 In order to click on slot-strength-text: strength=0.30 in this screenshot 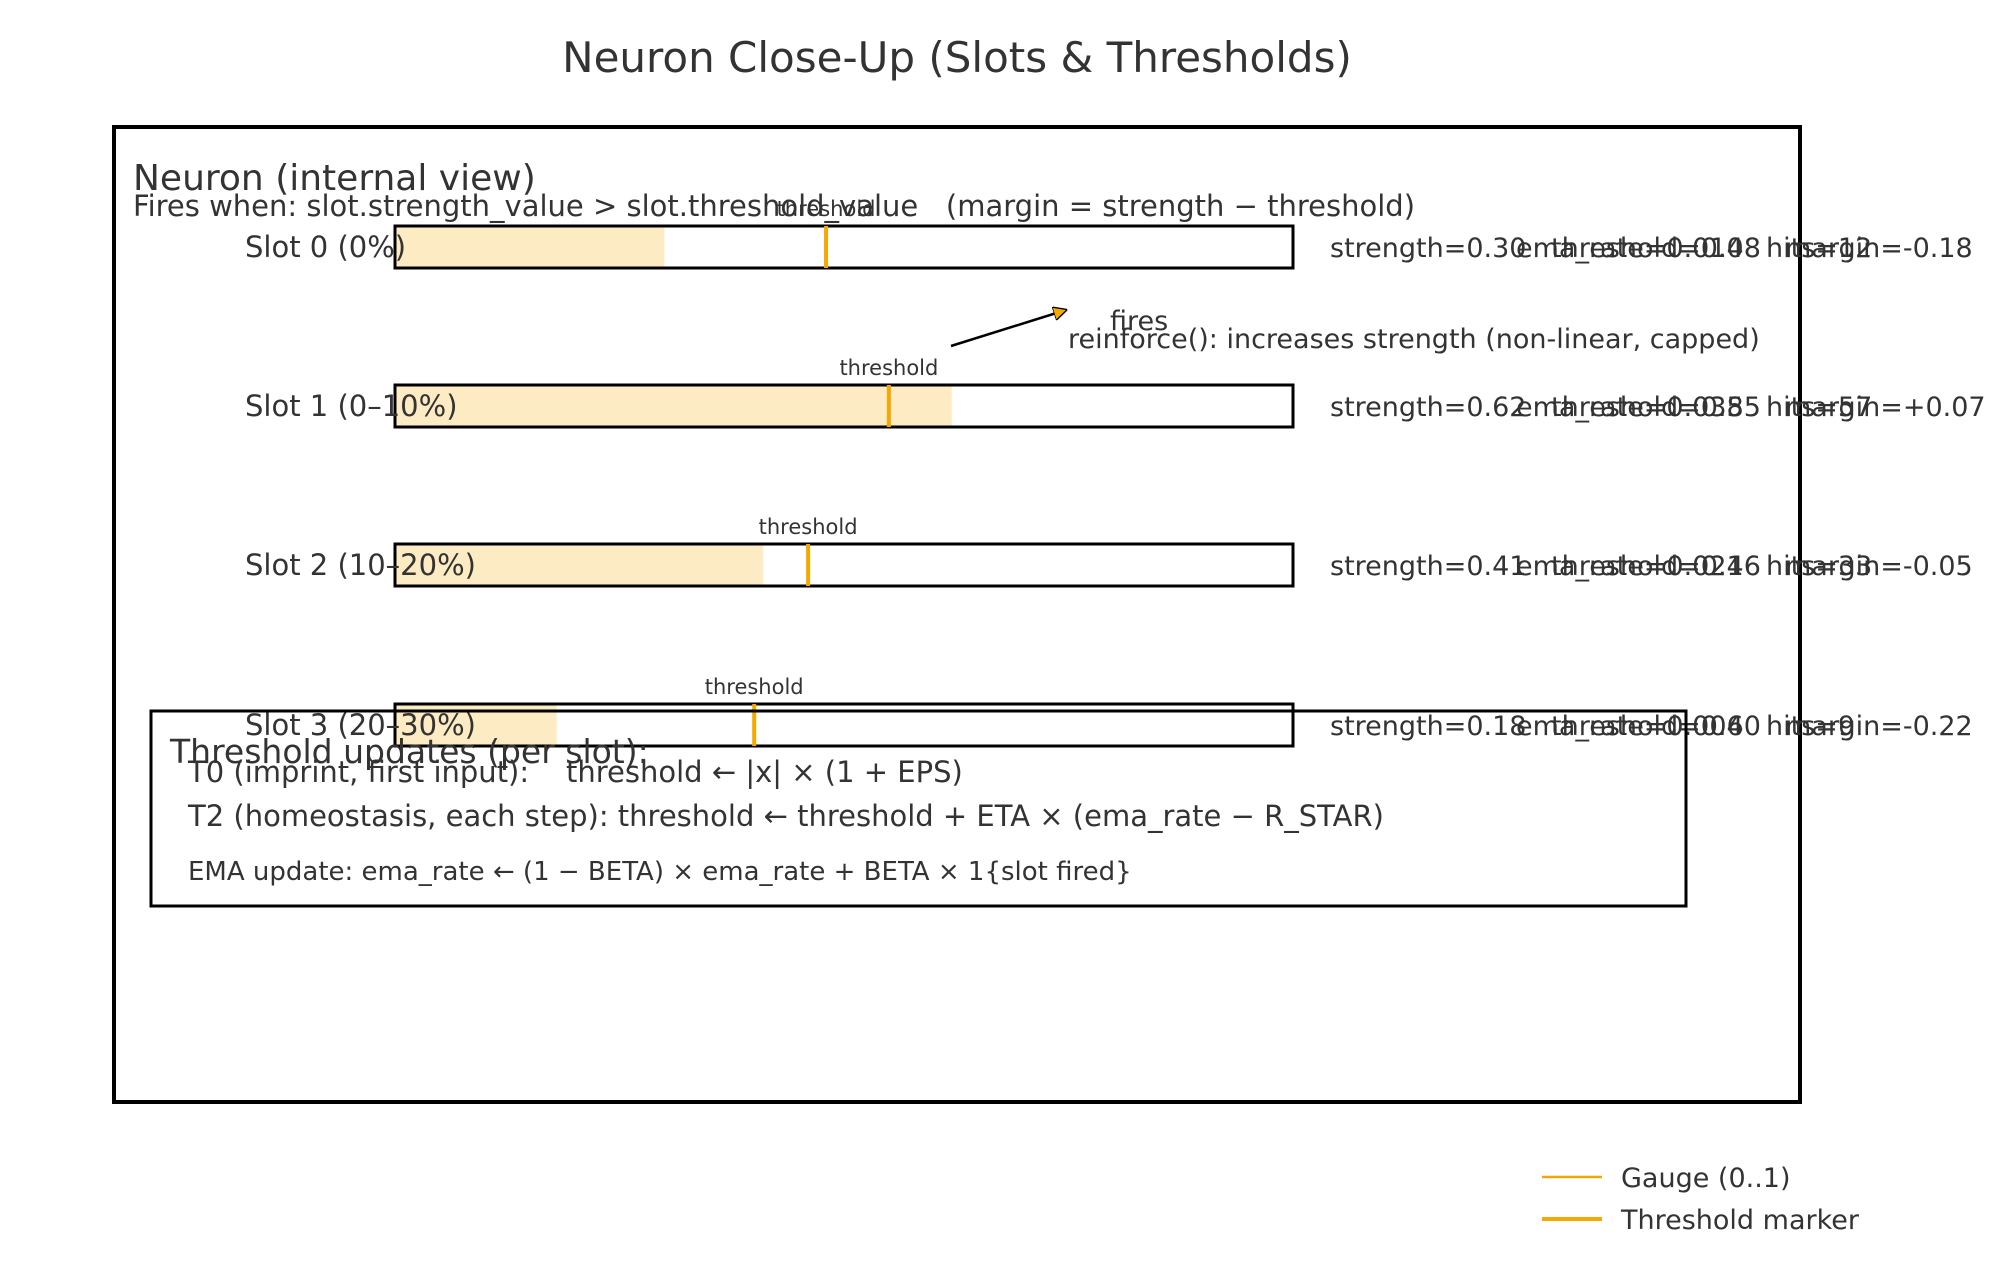, I will do `click(1428, 248)`.